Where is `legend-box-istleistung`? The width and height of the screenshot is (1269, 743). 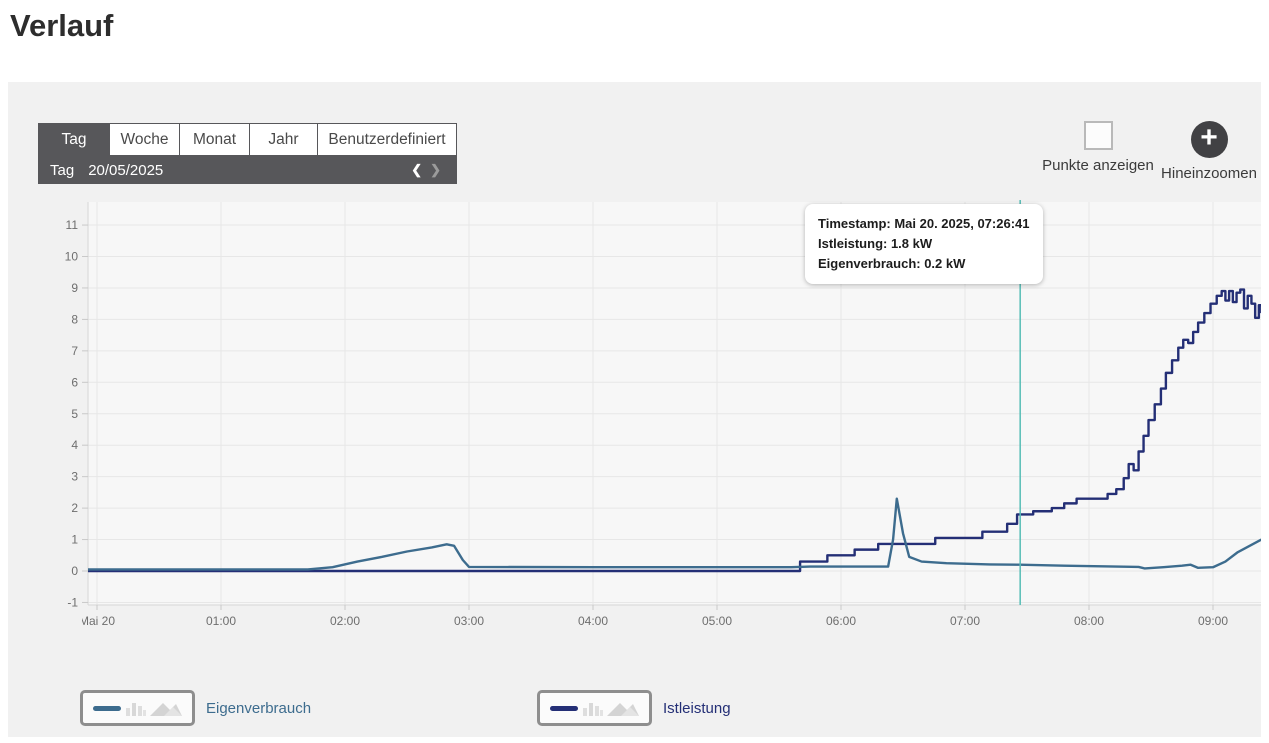 legend-box-istleistung is located at coordinates (594, 708).